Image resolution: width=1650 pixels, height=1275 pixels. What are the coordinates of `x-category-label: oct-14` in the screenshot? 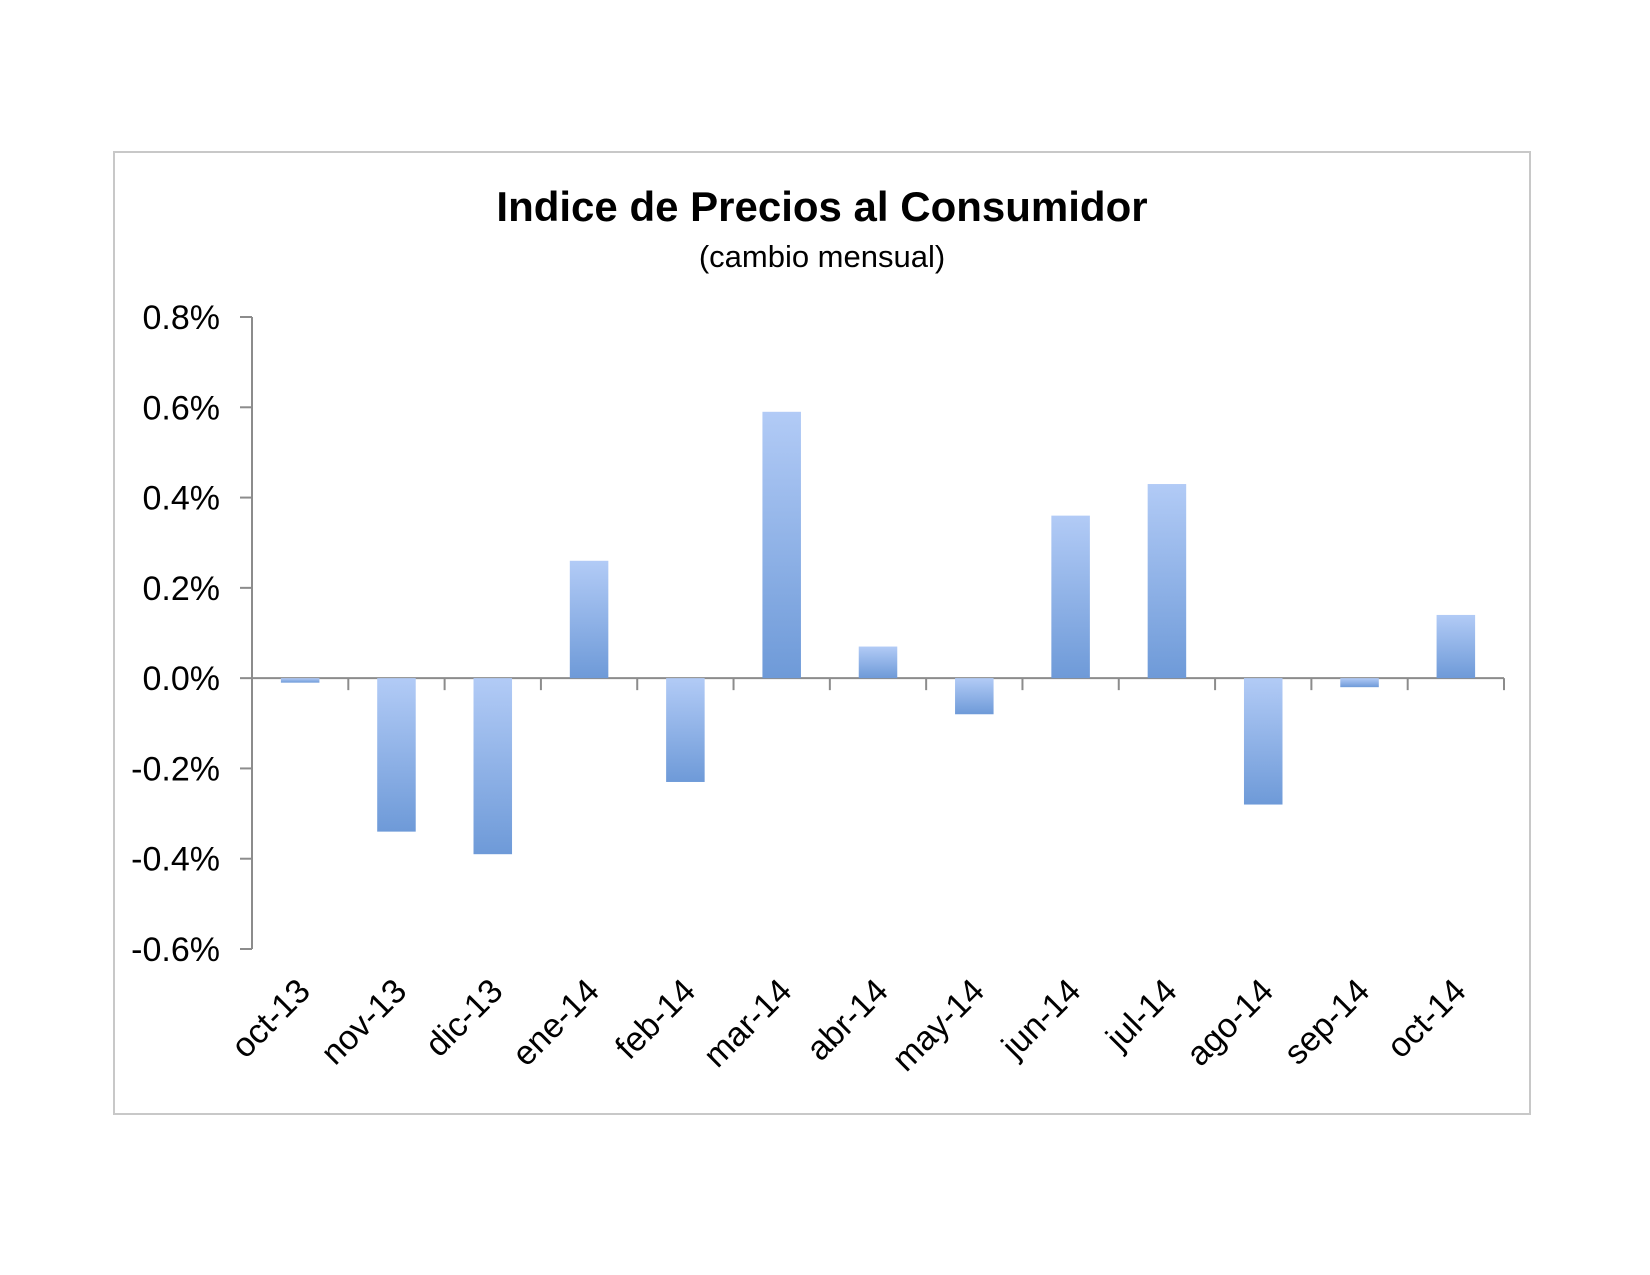 It's located at (1427, 1019).